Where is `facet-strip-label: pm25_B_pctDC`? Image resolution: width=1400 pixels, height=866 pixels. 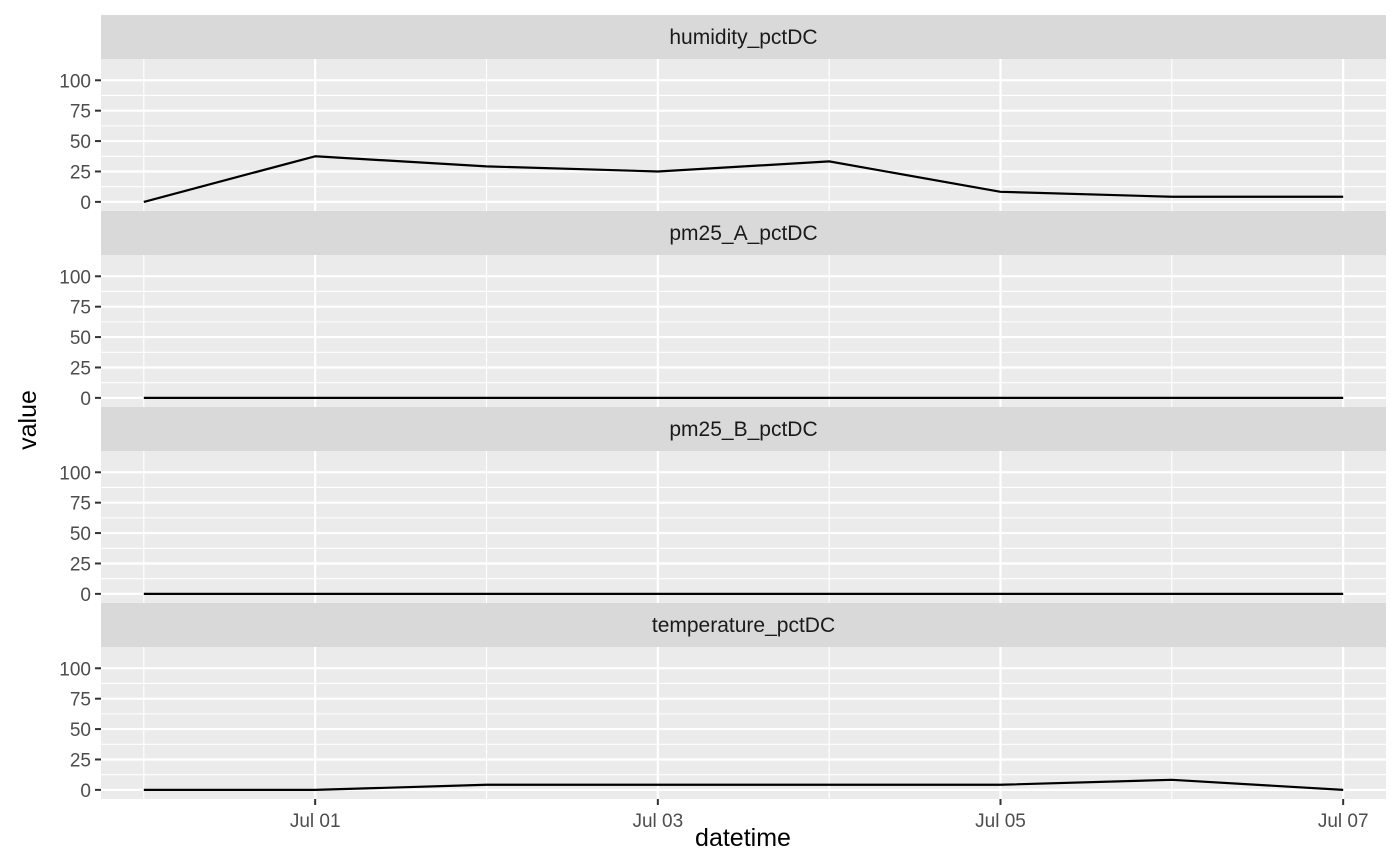 facet-strip-label: pm25_B_pctDC is located at coordinates (743, 429).